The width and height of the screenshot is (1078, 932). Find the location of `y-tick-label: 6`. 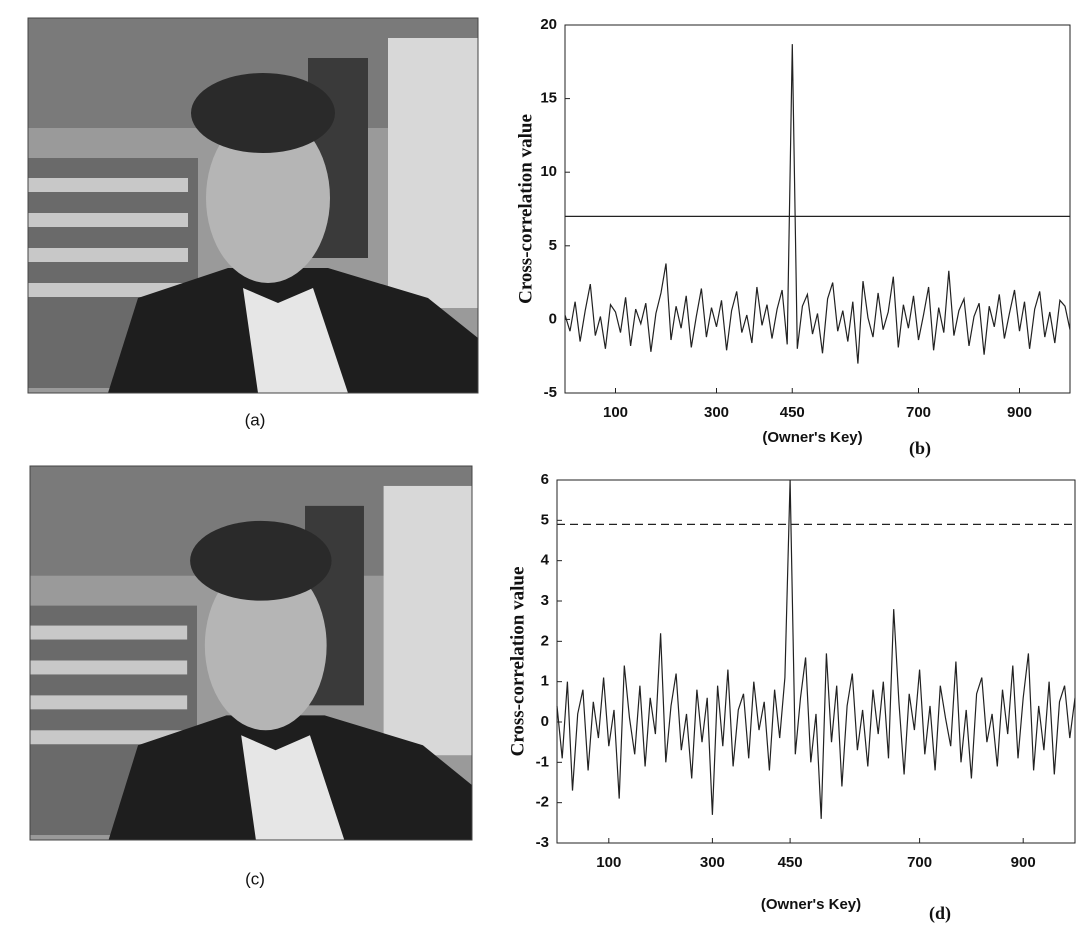

y-tick-label: 6 is located at coordinates (545, 479).